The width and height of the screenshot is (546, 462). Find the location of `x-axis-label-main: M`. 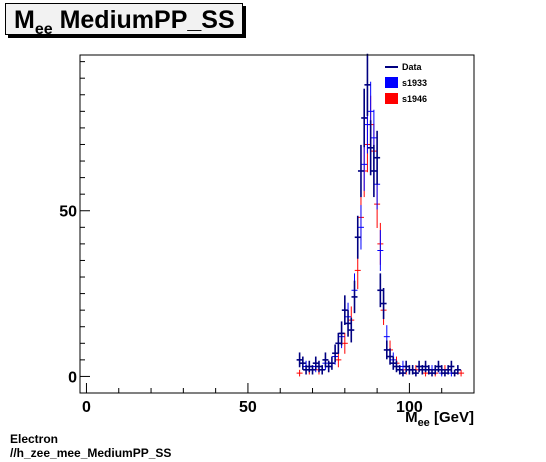

x-axis-label-main: M is located at coordinates (411, 417).